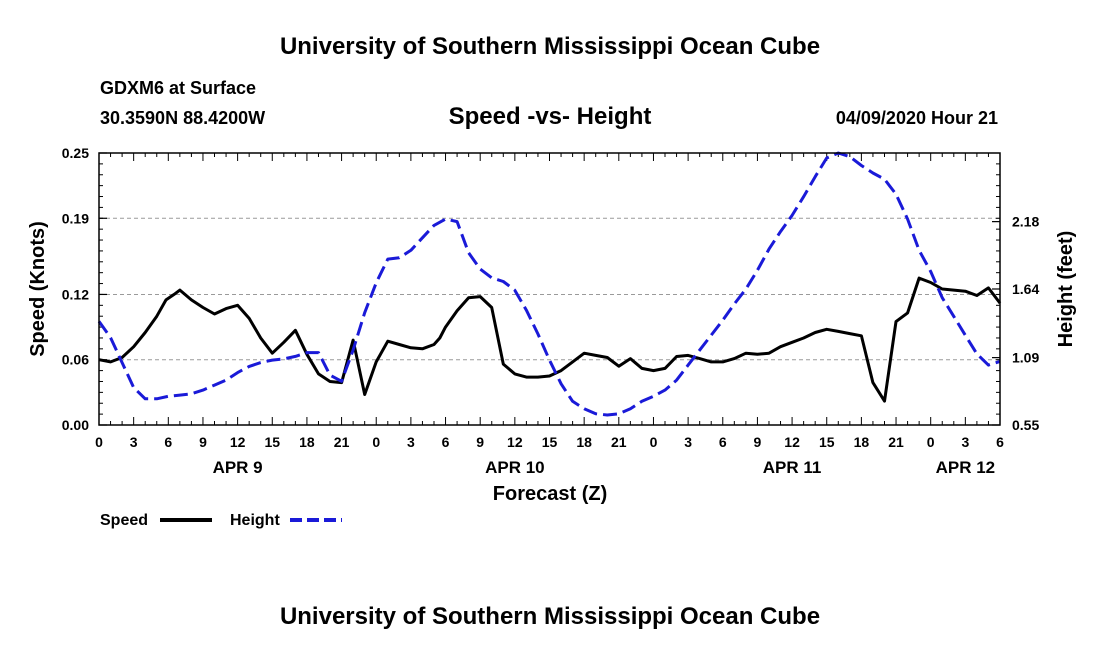  I want to click on y-right-tick-label: 1.09, so click(1025, 358).